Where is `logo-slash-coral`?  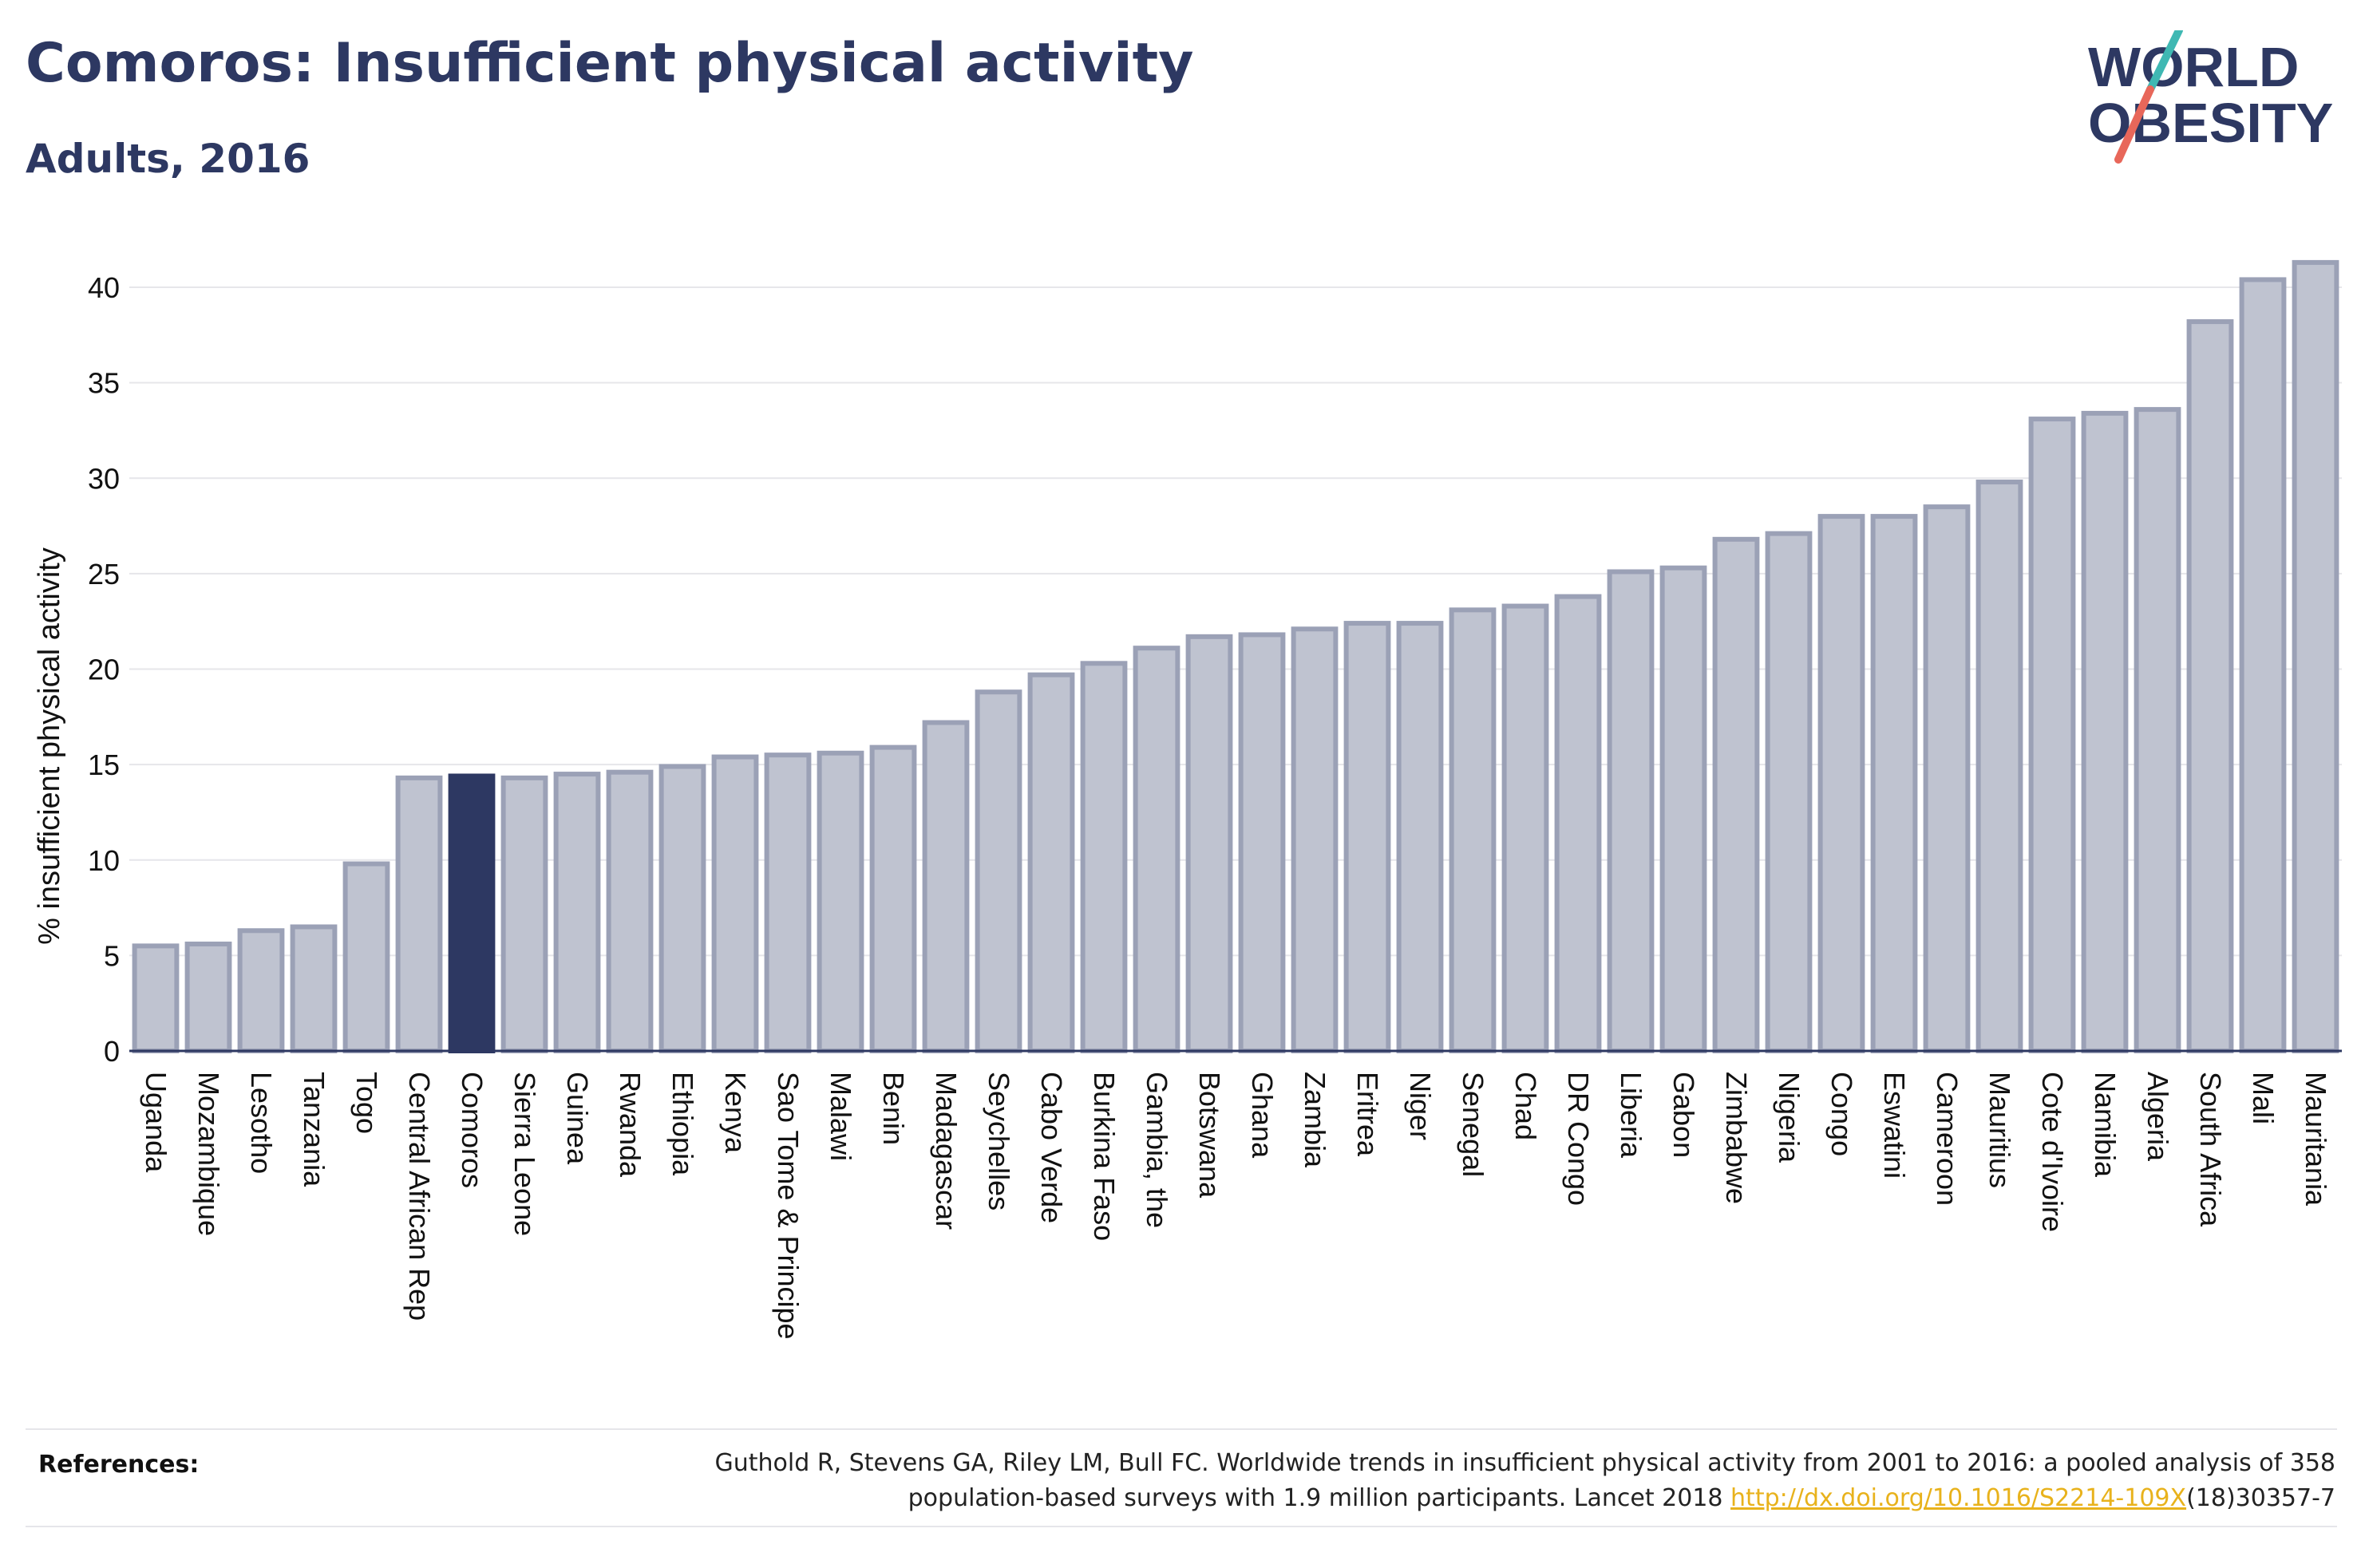 logo-slash-coral is located at coordinates (2134, 124).